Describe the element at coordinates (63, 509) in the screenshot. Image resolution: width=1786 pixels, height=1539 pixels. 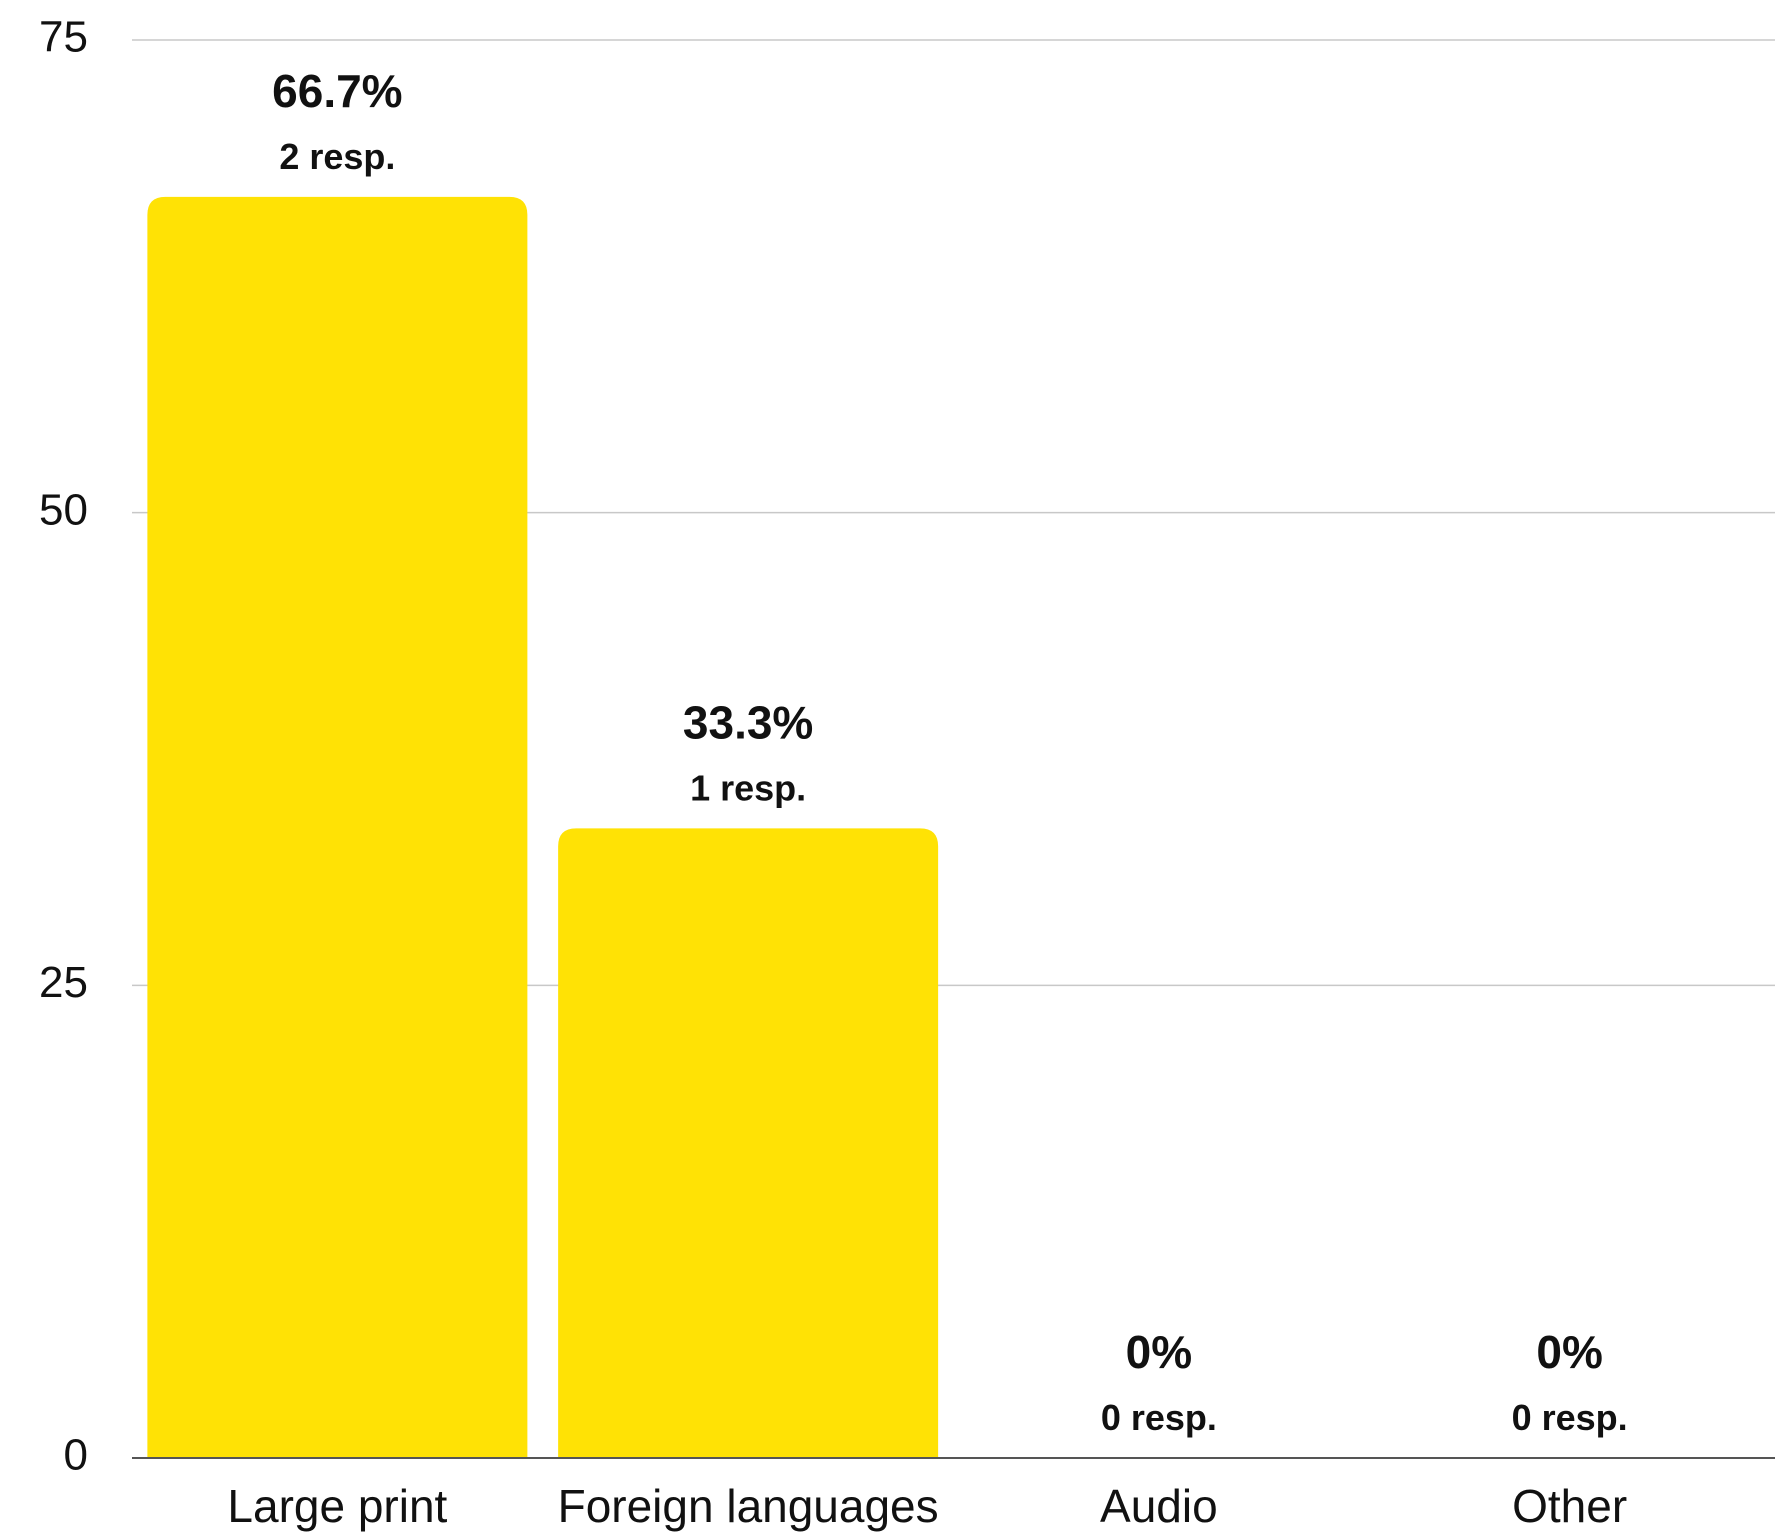
I see `y-tick-label: 50` at that location.